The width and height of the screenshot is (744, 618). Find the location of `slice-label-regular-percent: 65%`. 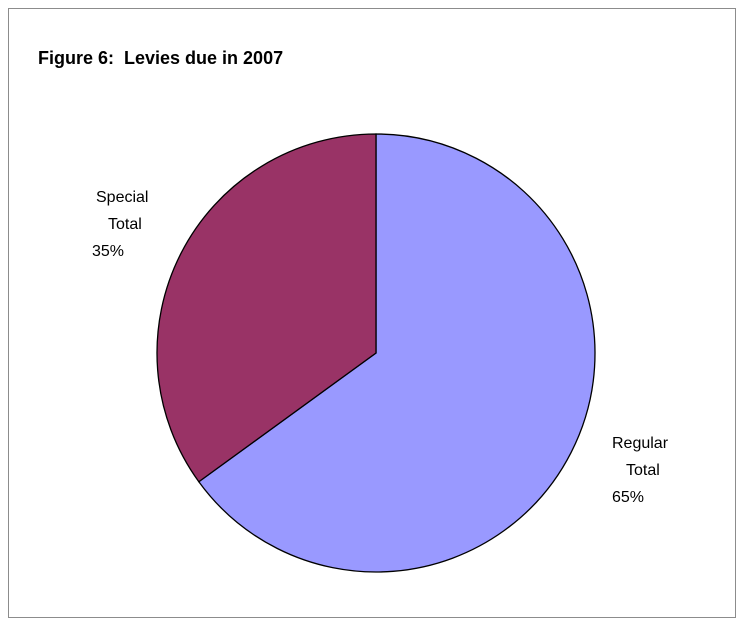

slice-label-regular-percent: 65% is located at coordinates (628, 497).